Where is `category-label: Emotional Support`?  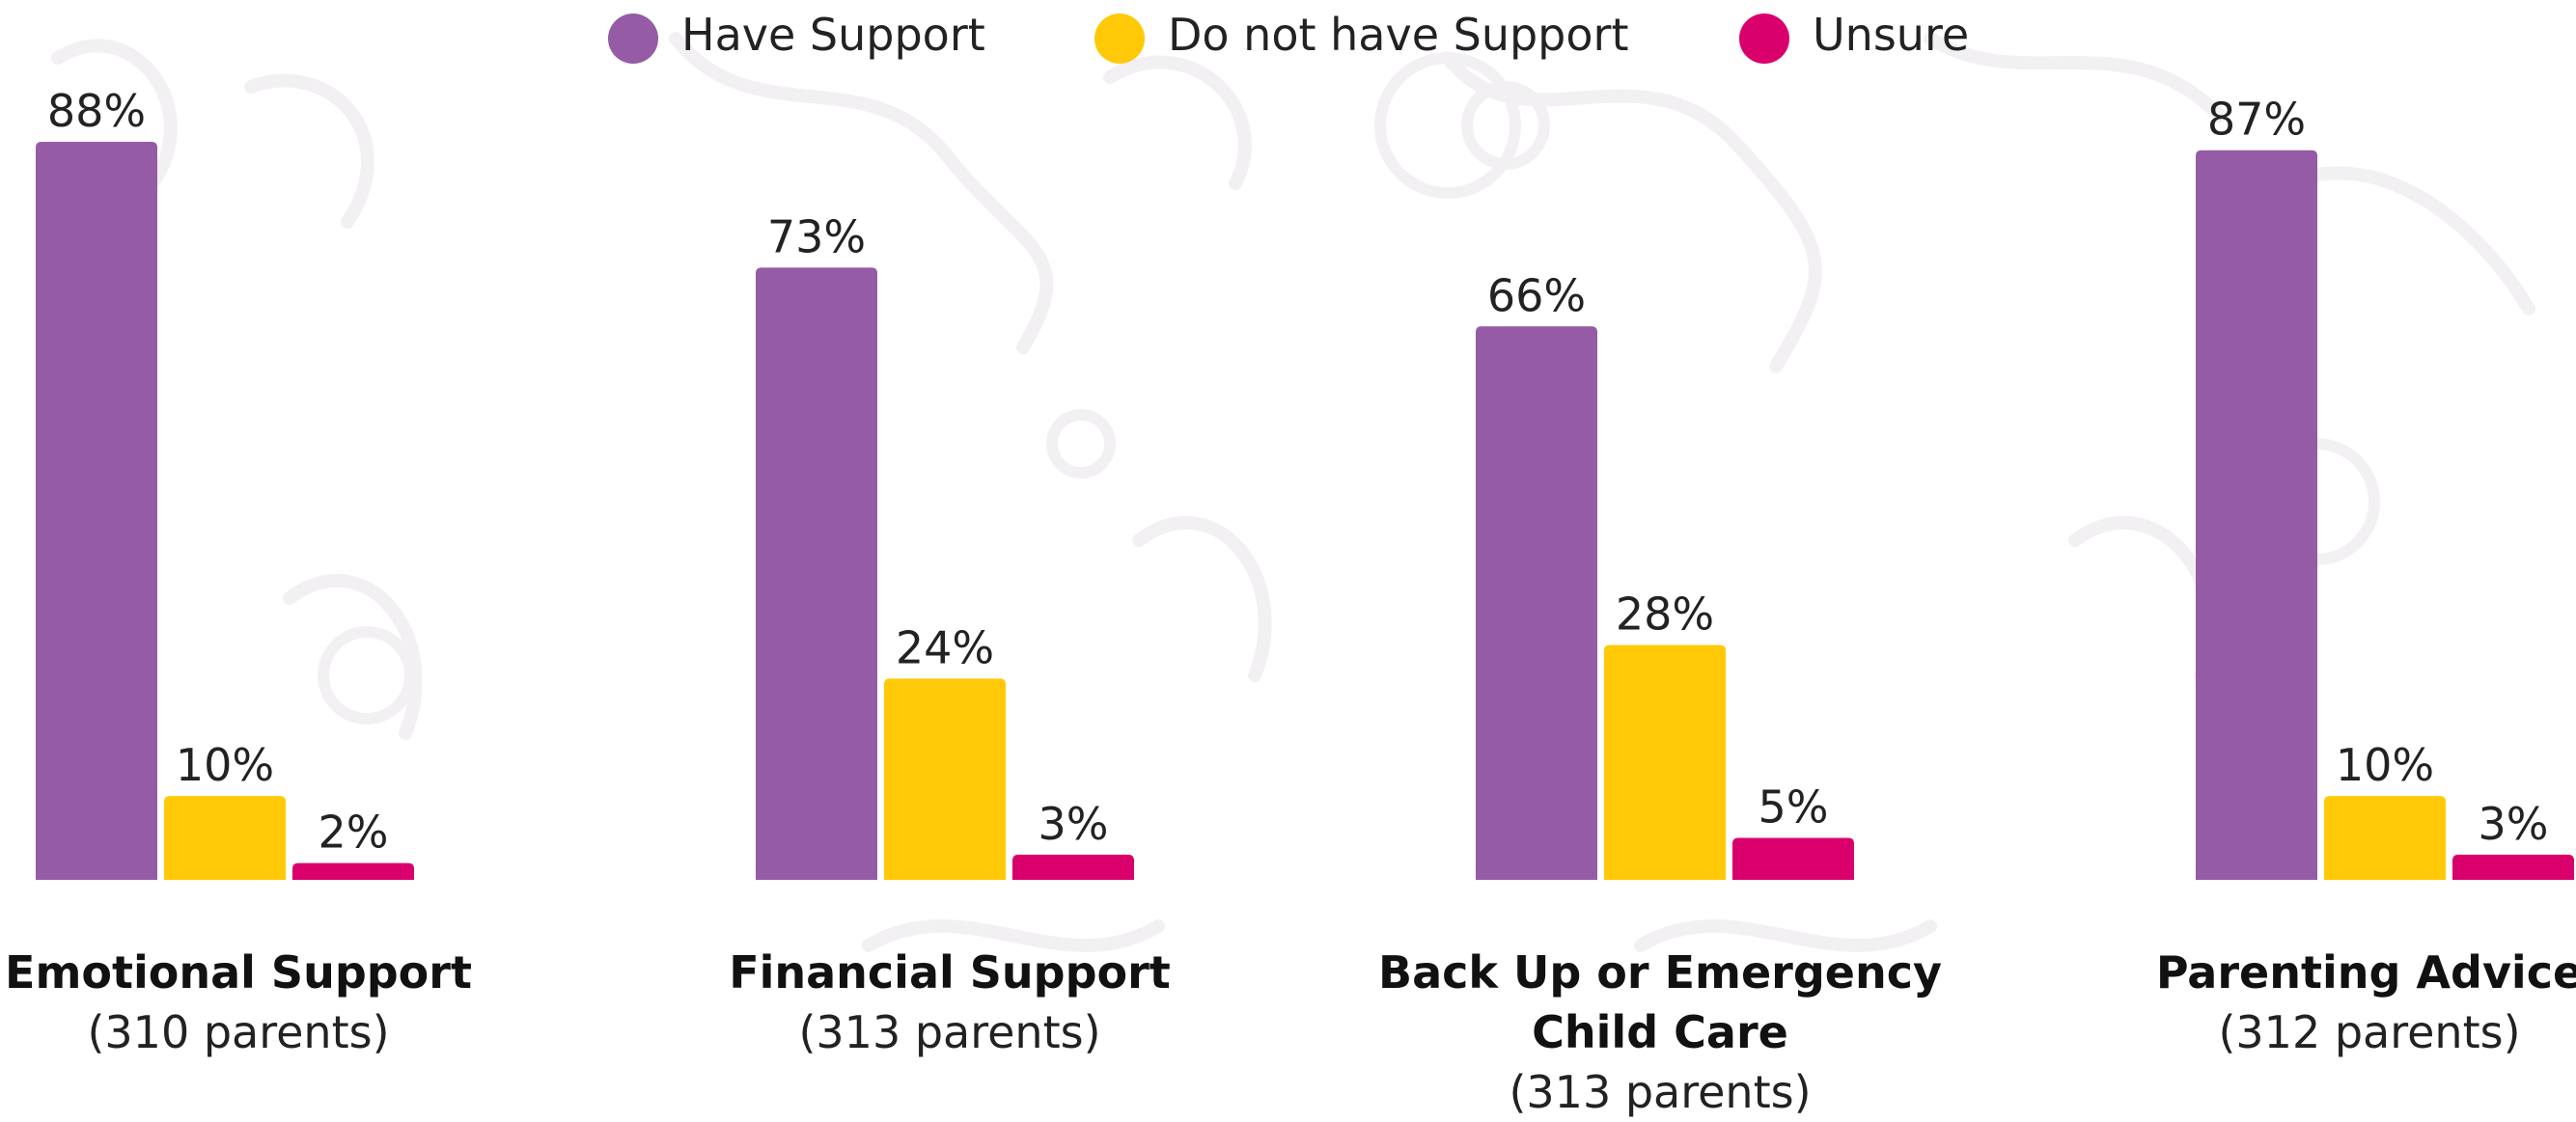
category-label: Emotional Support is located at coordinates (238, 973).